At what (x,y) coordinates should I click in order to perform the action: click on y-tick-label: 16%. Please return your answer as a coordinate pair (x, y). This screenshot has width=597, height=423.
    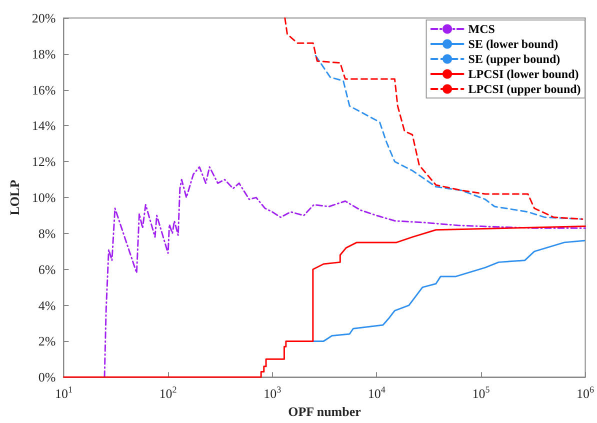
    Looking at the image, I should click on (44, 90).